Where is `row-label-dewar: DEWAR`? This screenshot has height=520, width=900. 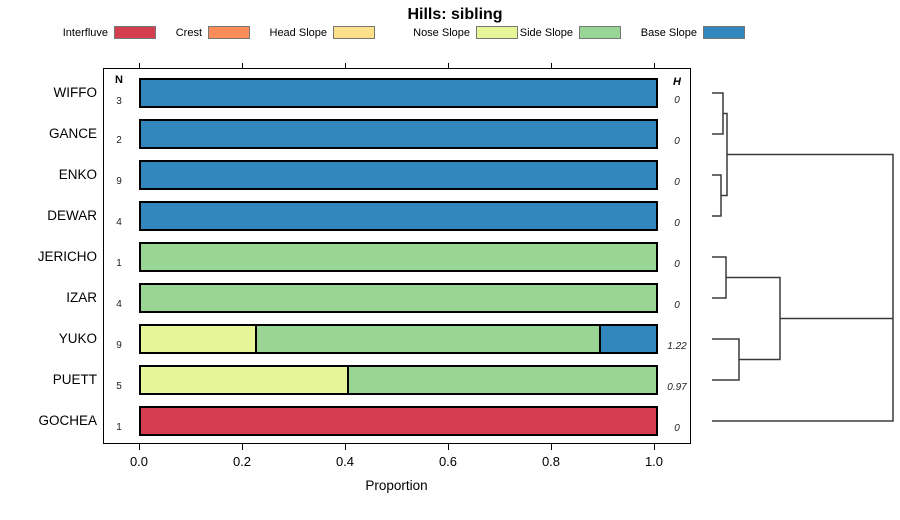
row-label-dewar: DEWAR is located at coordinates (72, 215).